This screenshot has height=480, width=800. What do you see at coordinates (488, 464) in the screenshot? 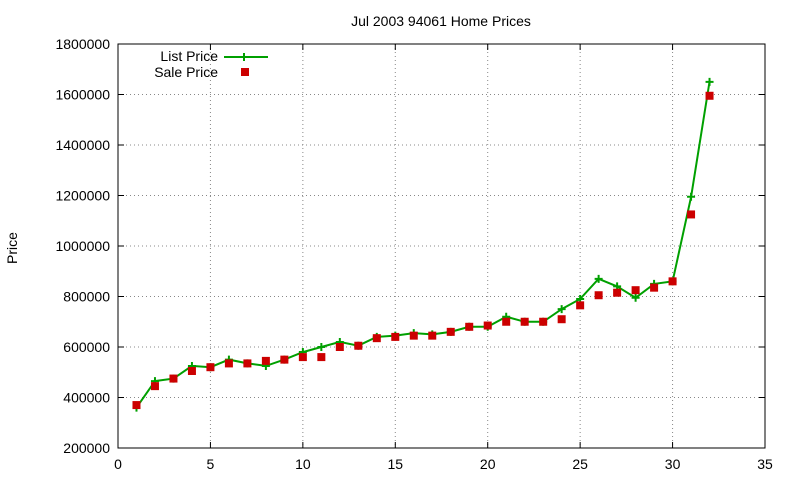
I see `x-tick-label: 20` at bounding box center [488, 464].